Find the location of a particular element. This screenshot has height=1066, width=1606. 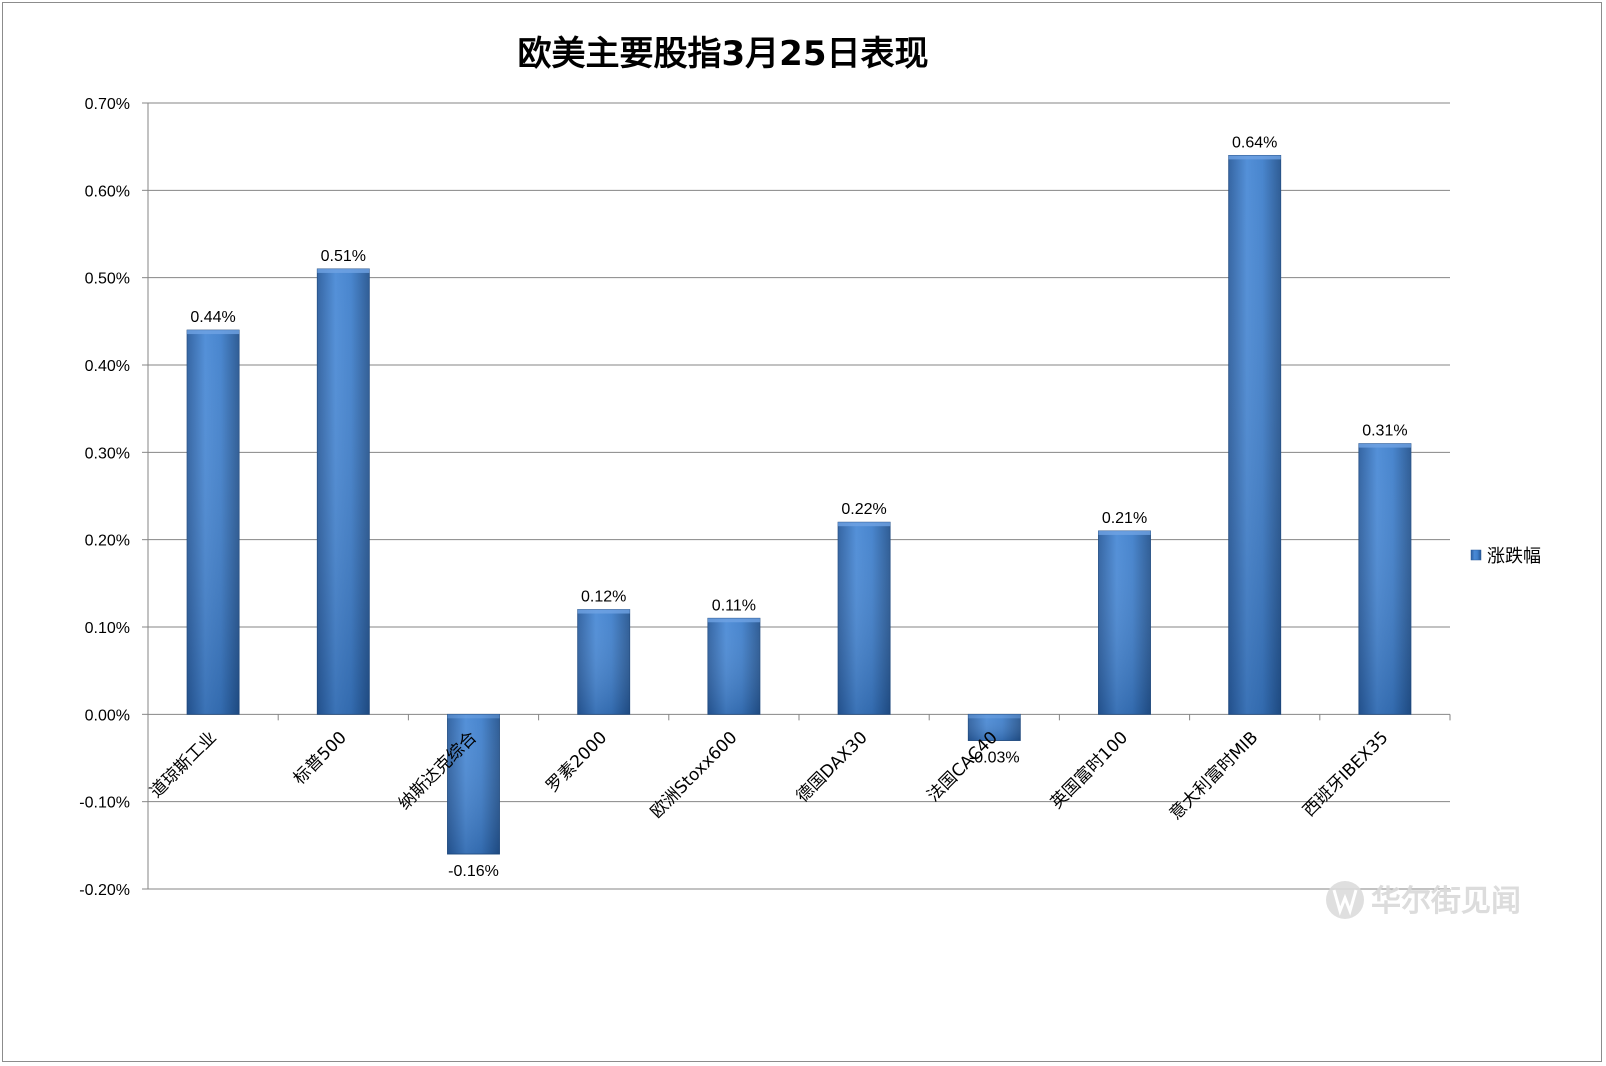

data-label: 0.11% is located at coordinates (734, 605).